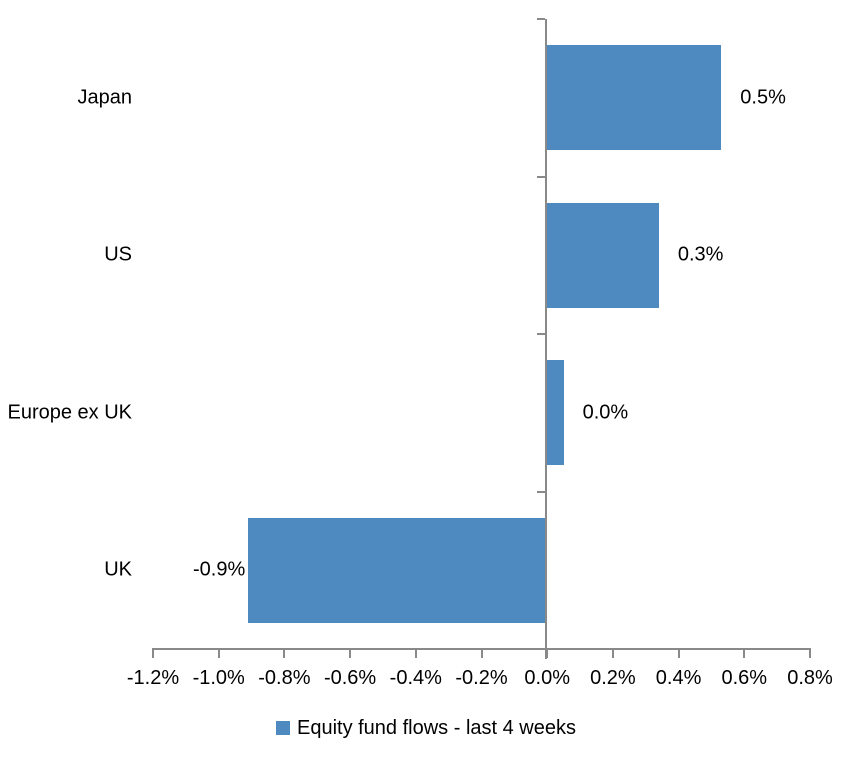  What do you see at coordinates (436, 727) in the screenshot?
I see `legend-label: Equity fund flows - last 4 weeks` at bounding box center [436, 727].